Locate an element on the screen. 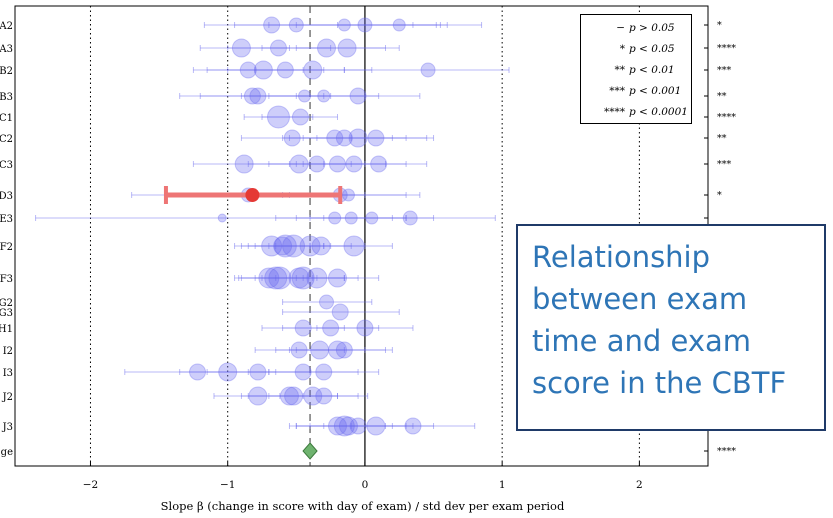 The height and width of the screenshot is (518, 833). x-tick-label: 2 is located at coordinates (639, 485).